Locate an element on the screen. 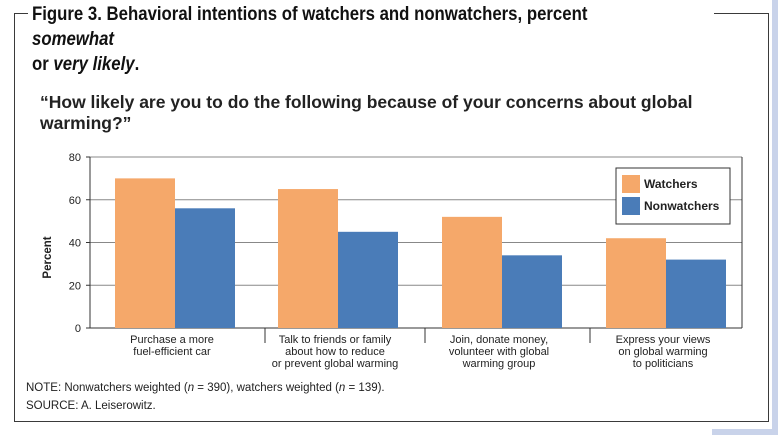  x-category-label-line: Join, donate money, is located at coordinates (499, 340).